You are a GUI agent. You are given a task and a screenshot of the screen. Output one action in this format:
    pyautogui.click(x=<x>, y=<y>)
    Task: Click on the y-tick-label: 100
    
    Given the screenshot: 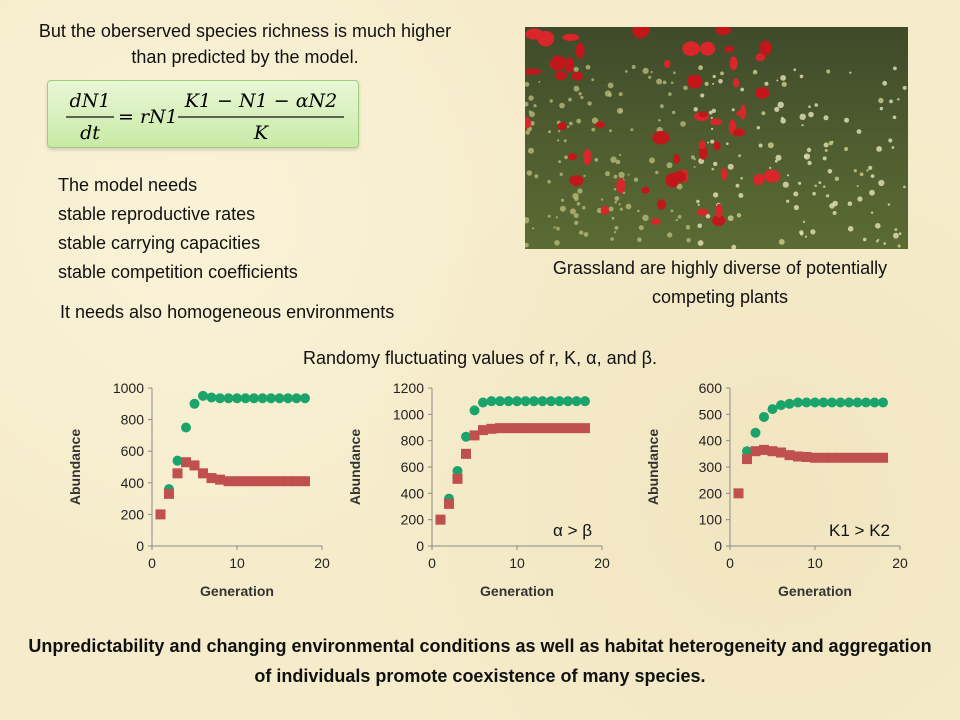 What is the action you would take?
    pyautogui.click(x=711, y=520)
    